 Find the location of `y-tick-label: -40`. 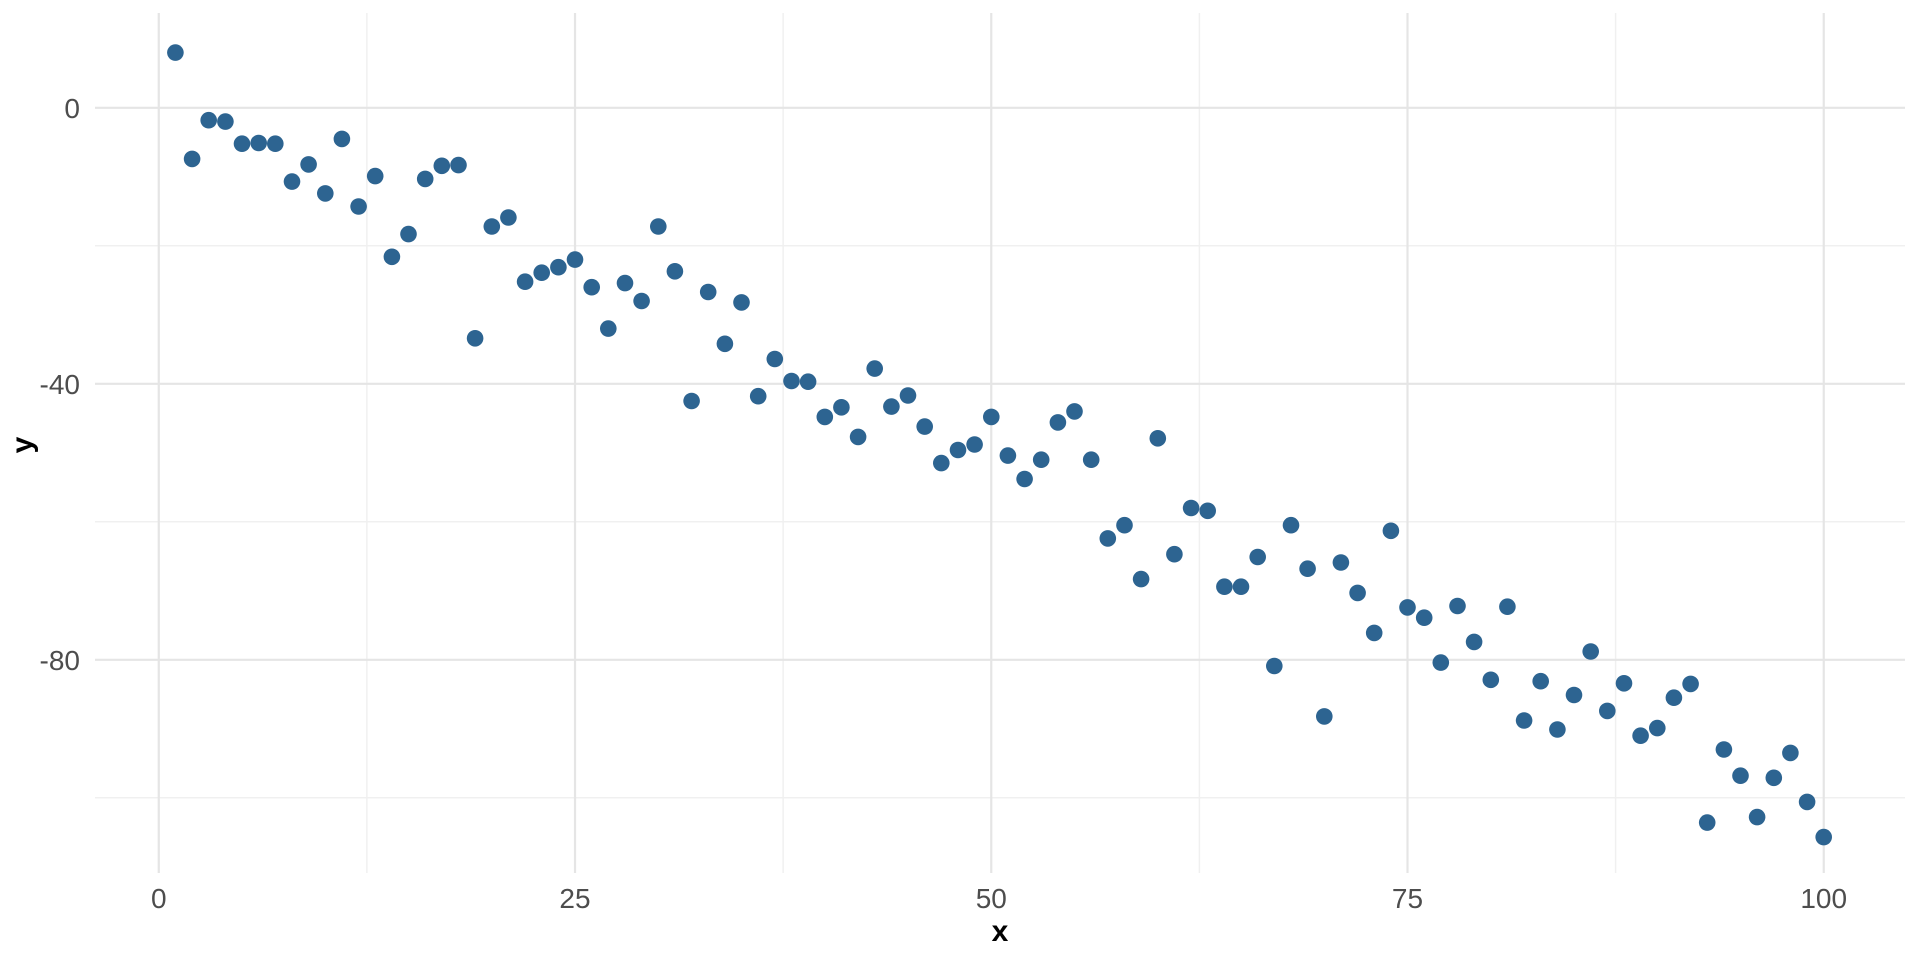

y-tick-label: -40 is located at coordinates (60, 384).